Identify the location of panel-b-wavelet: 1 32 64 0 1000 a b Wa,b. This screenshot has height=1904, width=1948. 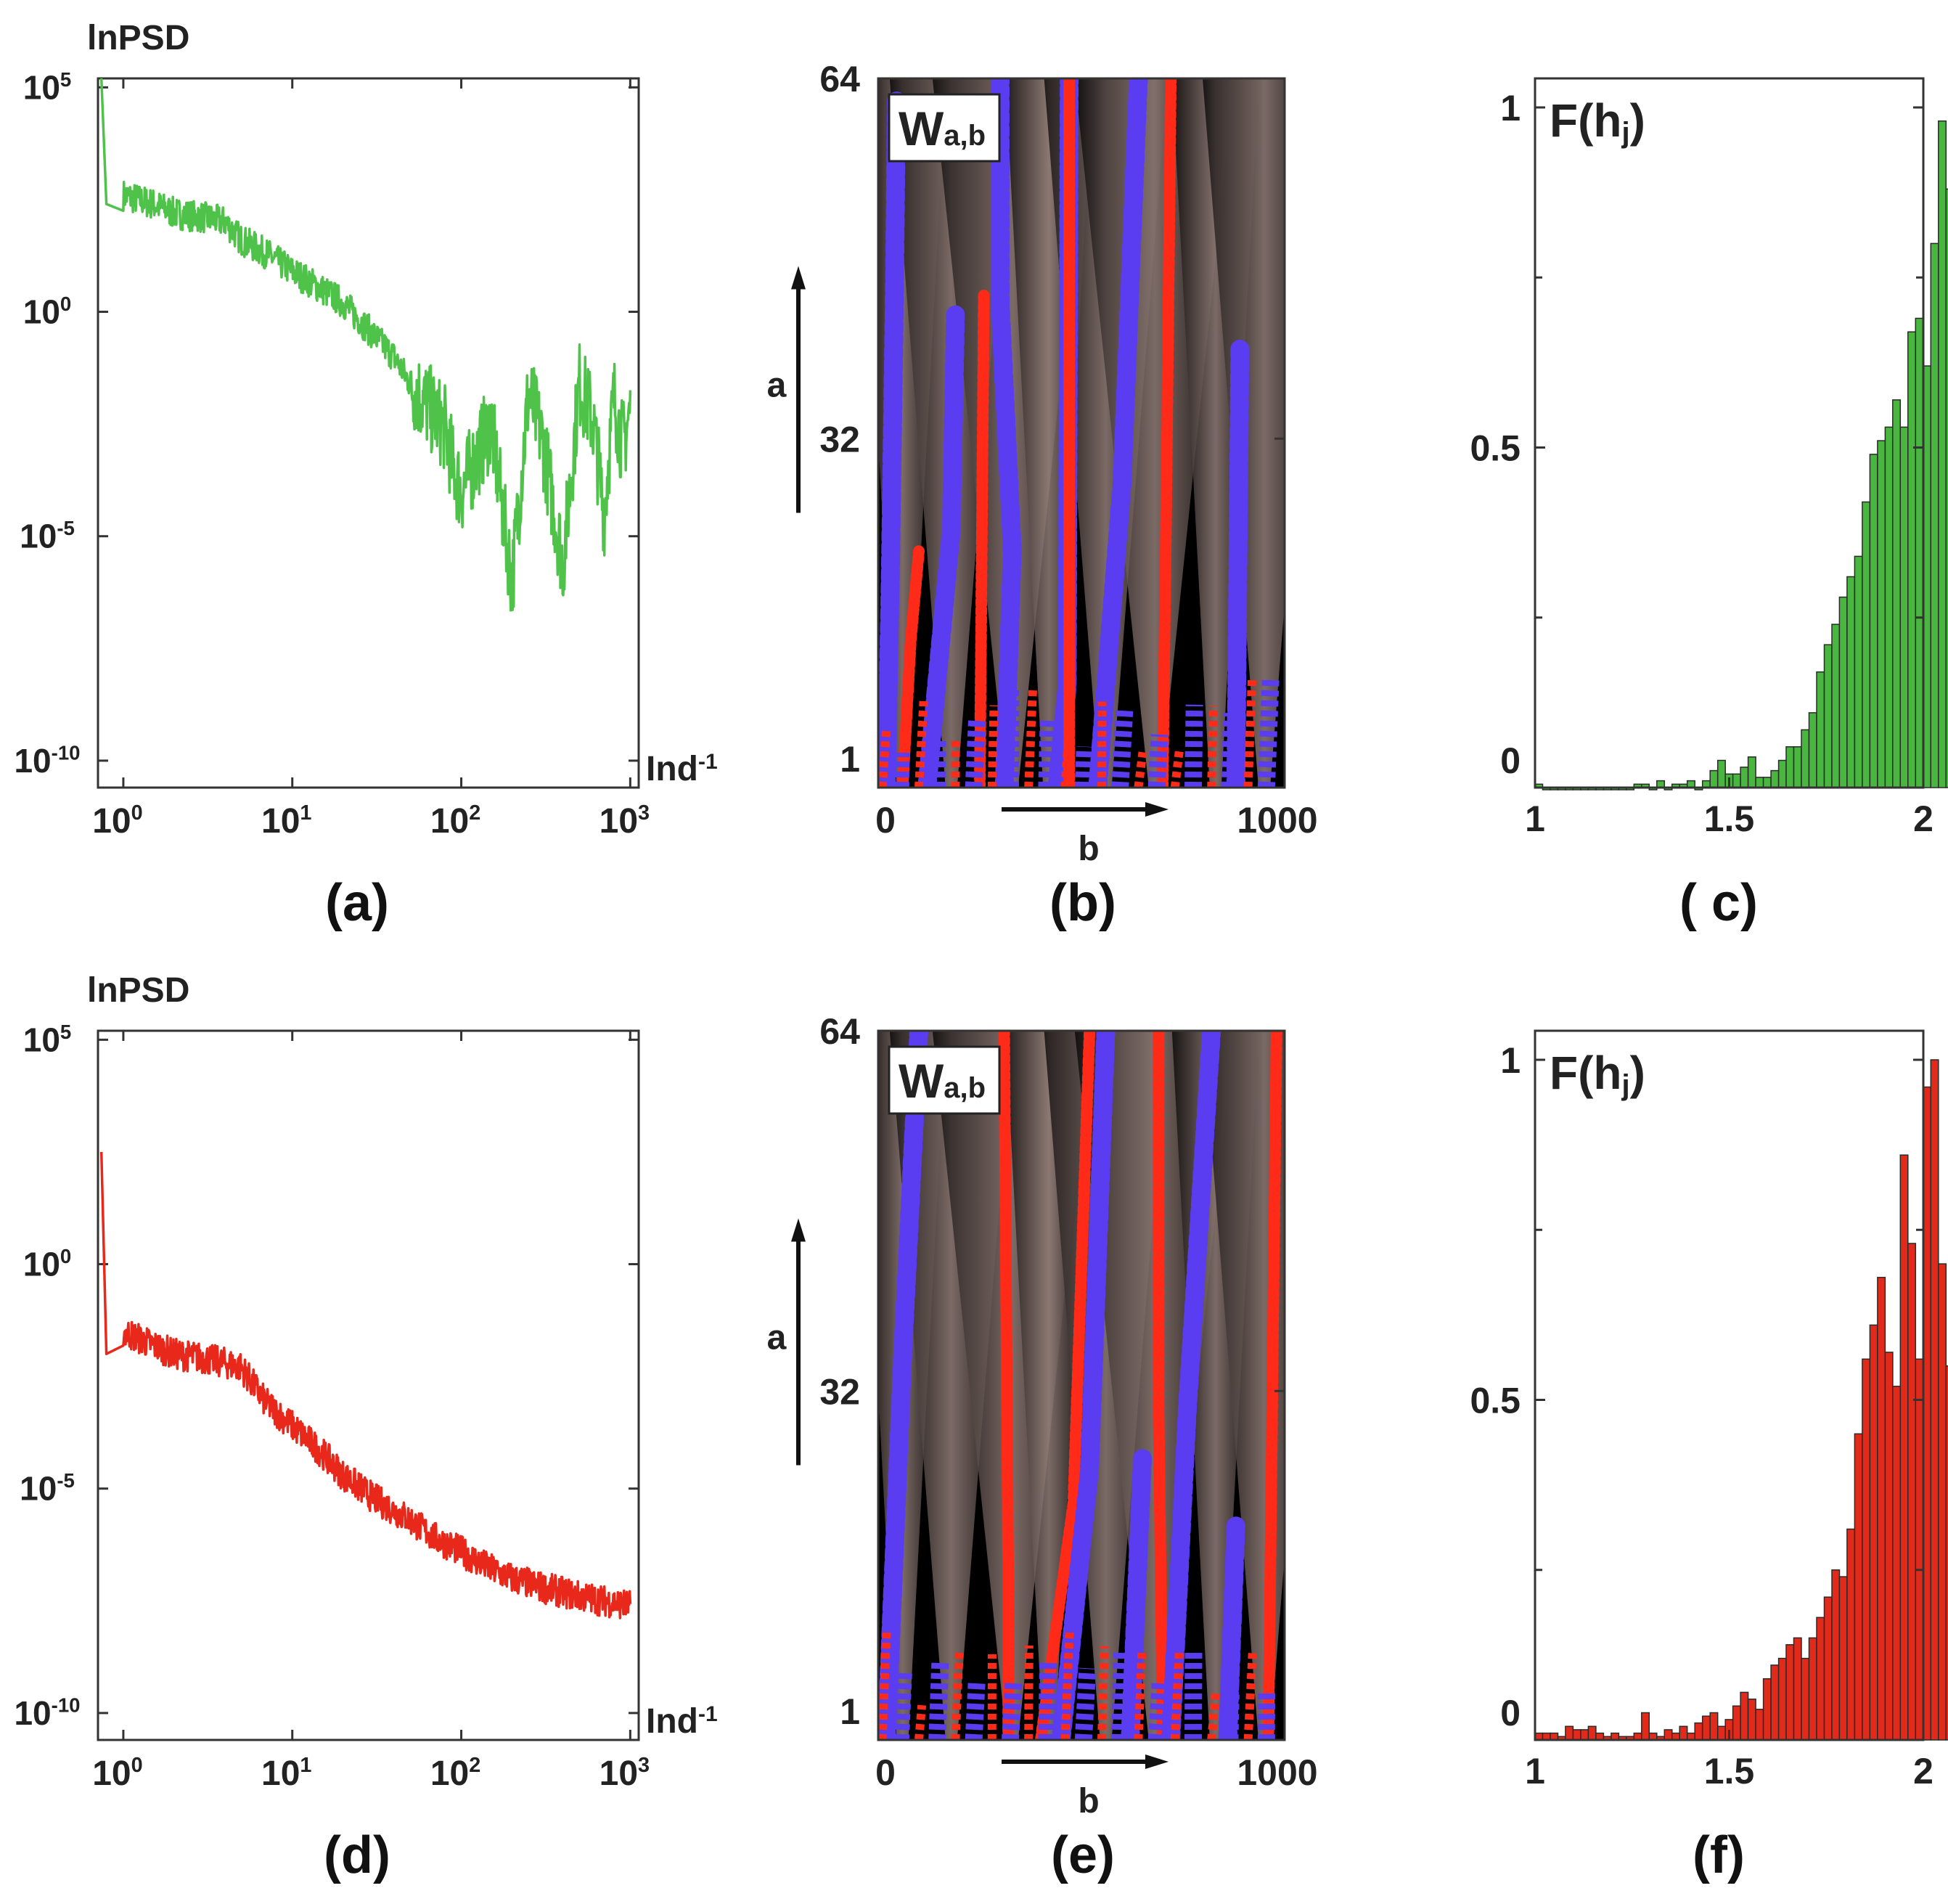
(1042, 464).